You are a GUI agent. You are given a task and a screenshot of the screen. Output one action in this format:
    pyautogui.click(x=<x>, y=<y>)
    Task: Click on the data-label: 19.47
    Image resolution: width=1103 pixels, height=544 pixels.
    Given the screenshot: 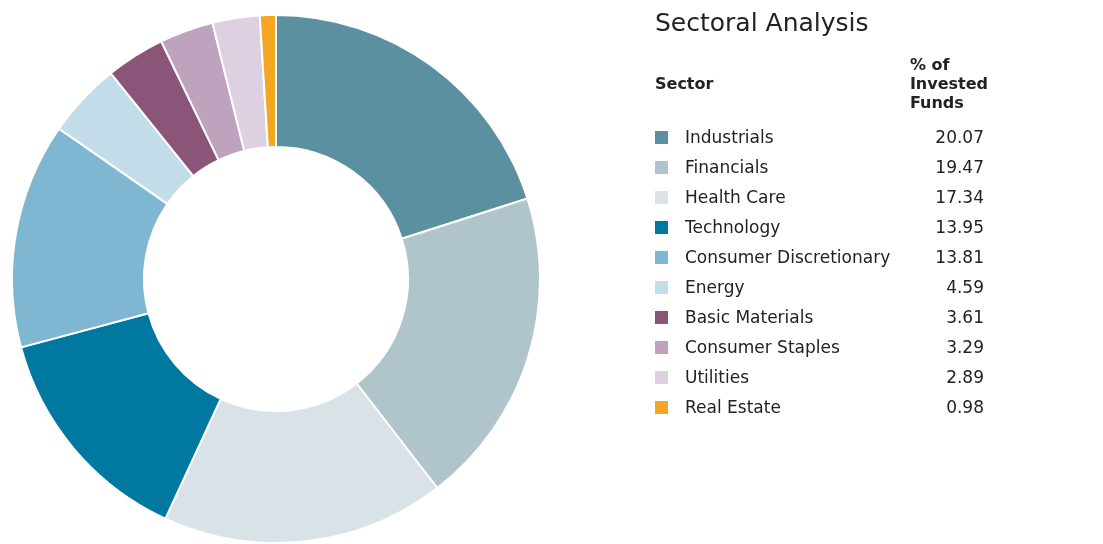 What is the action you would take?
    pyautogui.click(x=959, y=167)
    